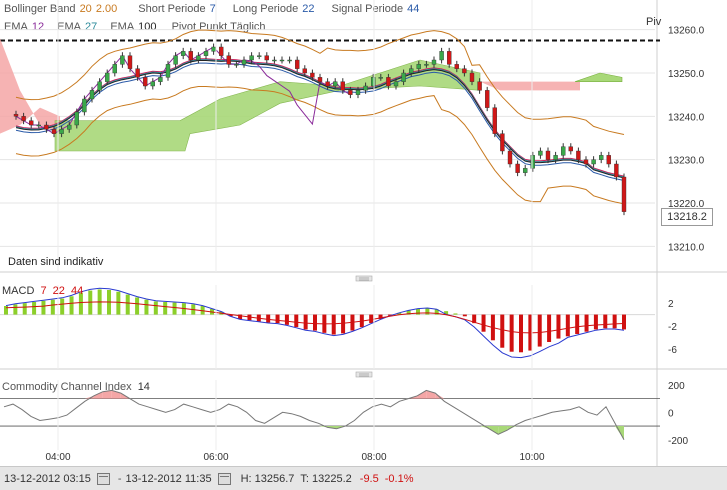 The image size is (727, 490). I want to click on x-tick-label: 04:00, so click(57, 457).